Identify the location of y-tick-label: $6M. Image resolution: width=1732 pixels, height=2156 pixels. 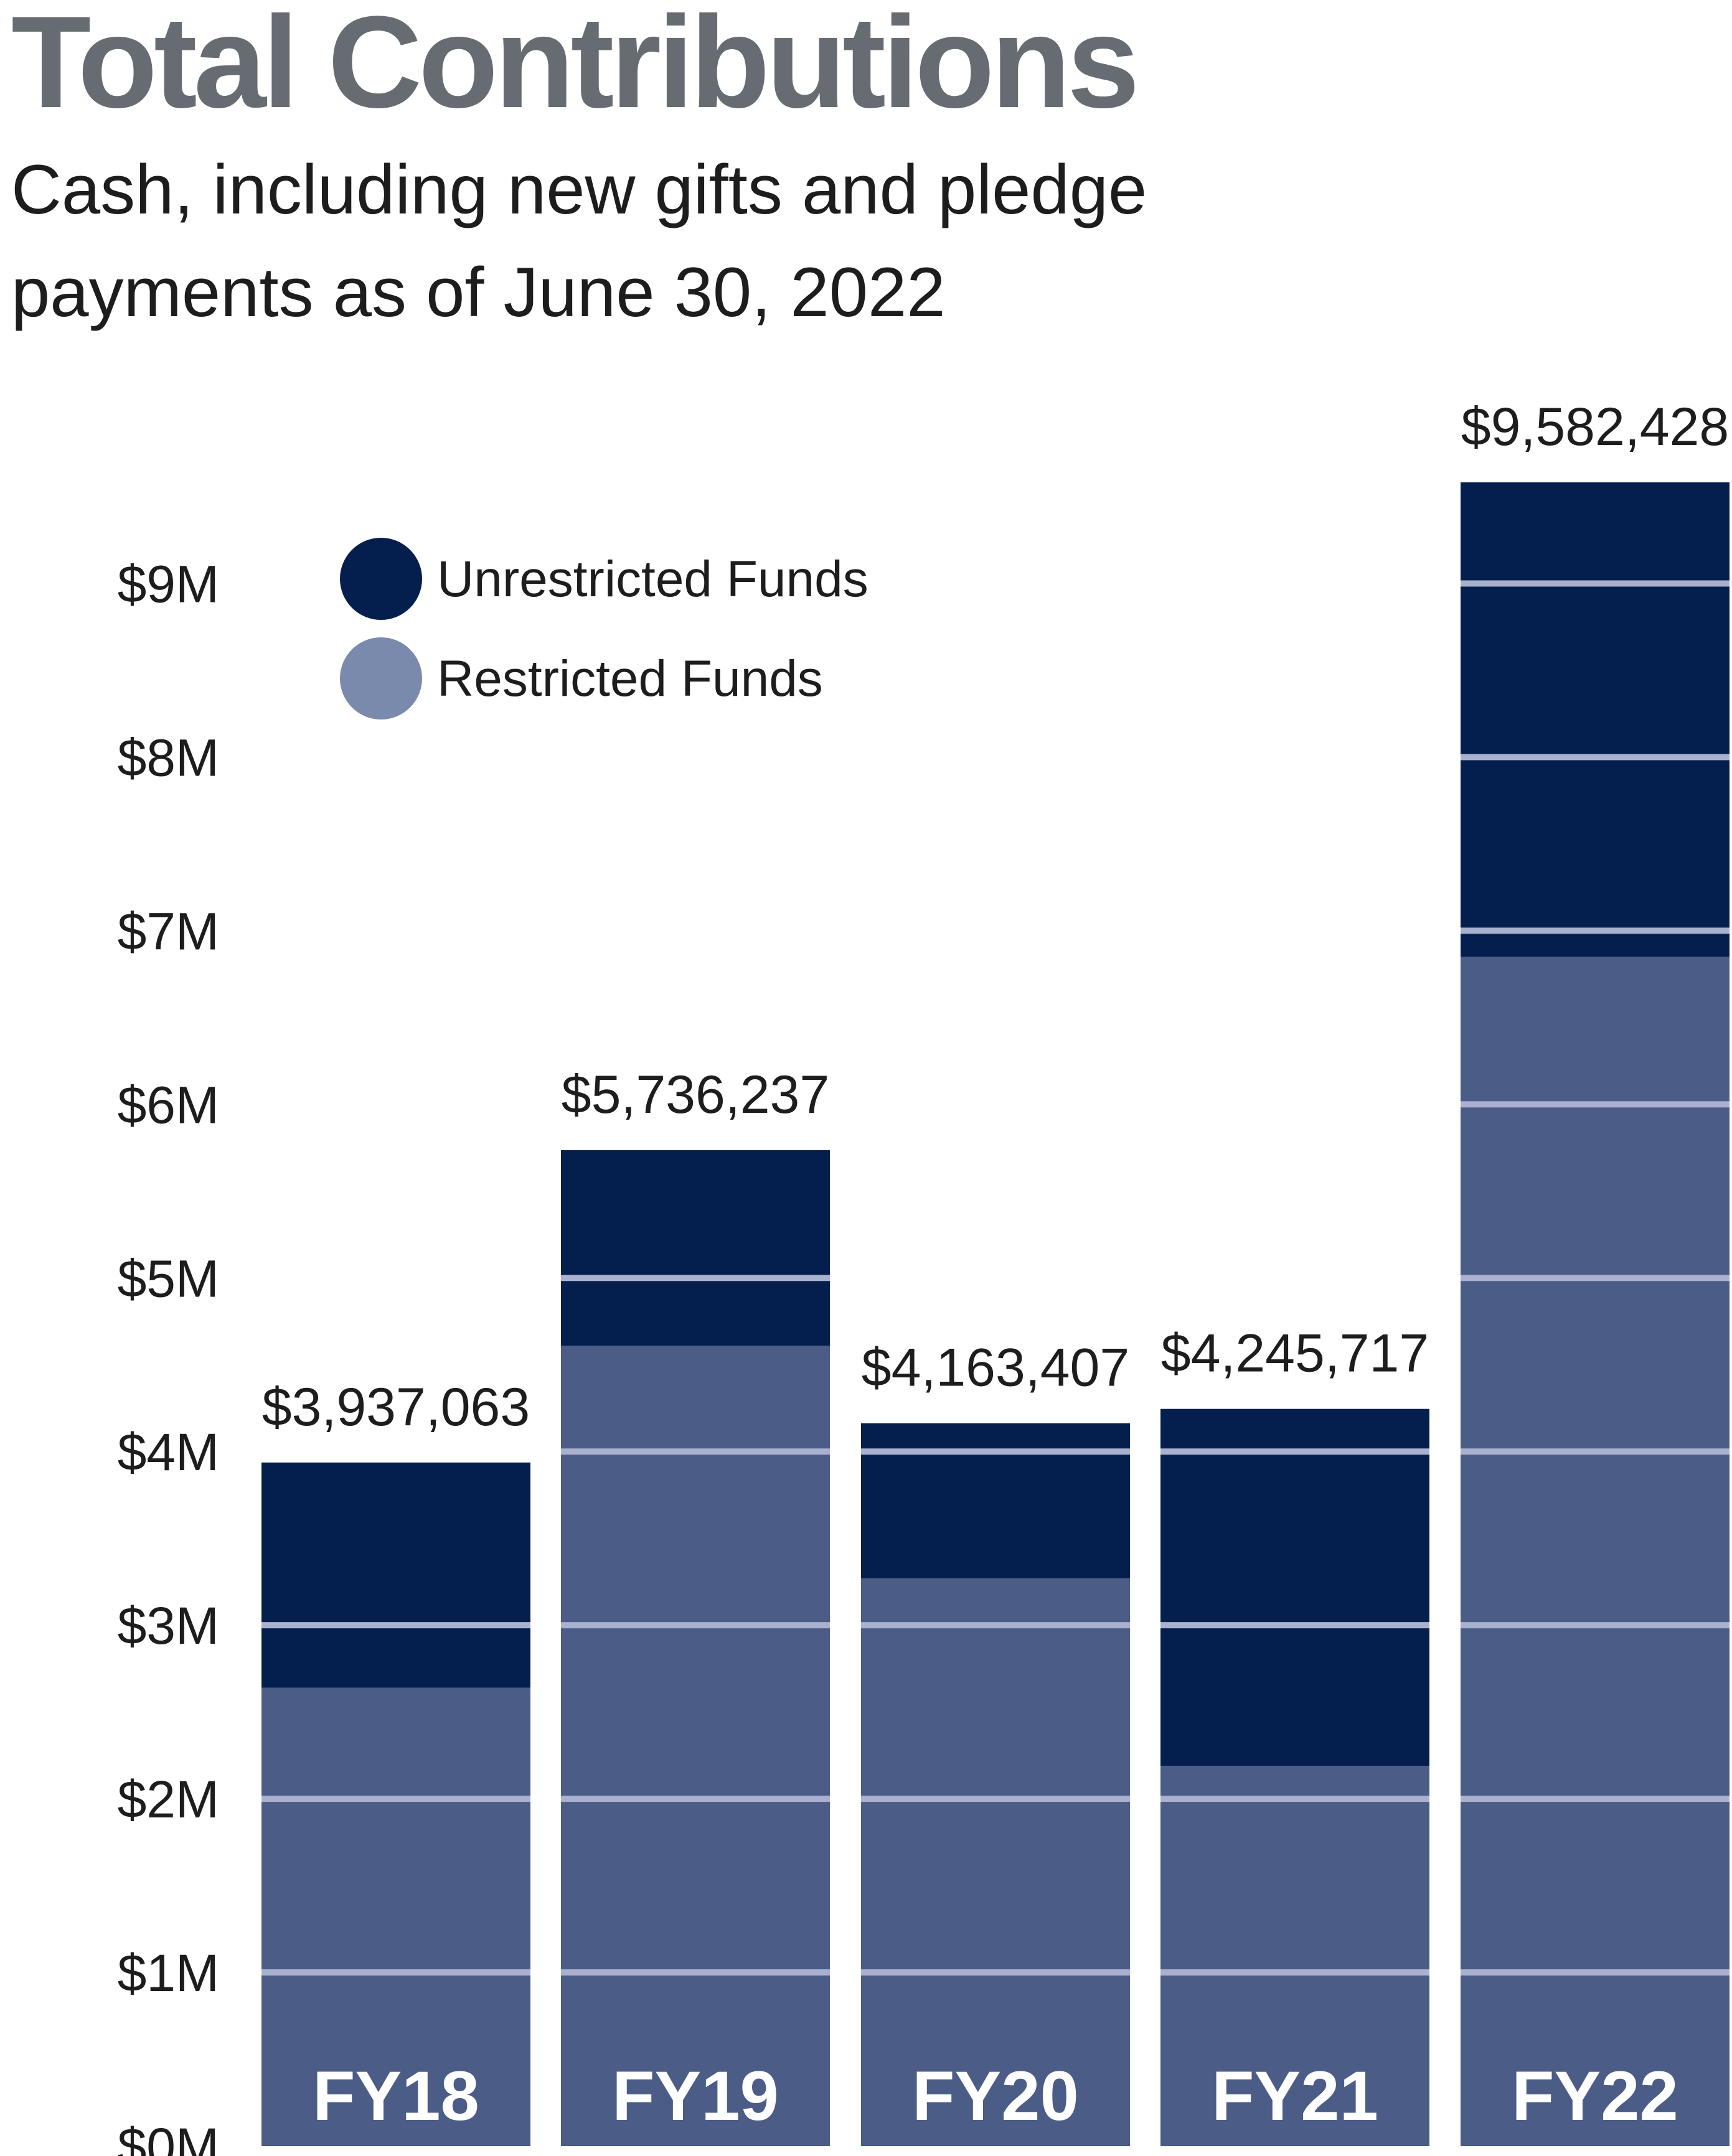
(169, 1105).